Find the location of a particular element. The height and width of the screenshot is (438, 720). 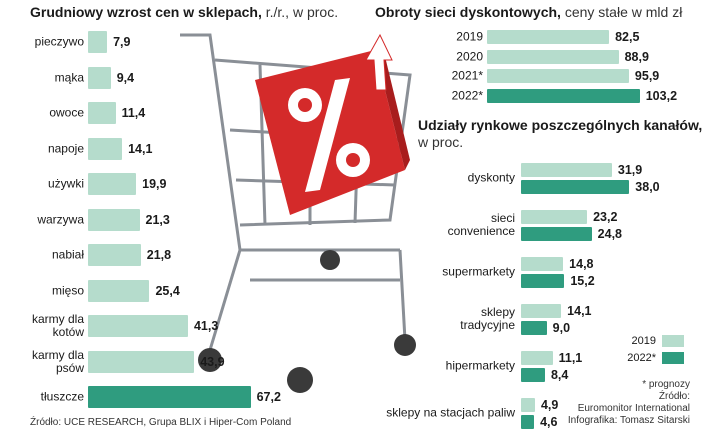

category-label: pieczywo is located at coordinates (59, 41).